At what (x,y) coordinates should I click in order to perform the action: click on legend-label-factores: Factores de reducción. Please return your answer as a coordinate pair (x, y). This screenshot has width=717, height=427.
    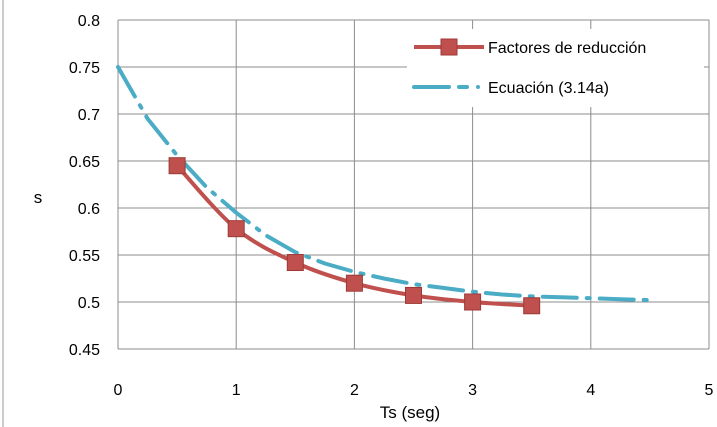
    Looking at the image, I should click on (567, 48).